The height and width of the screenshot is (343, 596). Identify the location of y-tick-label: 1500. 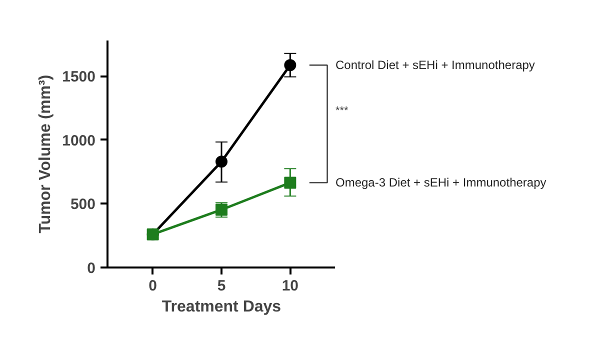
(79, 77).